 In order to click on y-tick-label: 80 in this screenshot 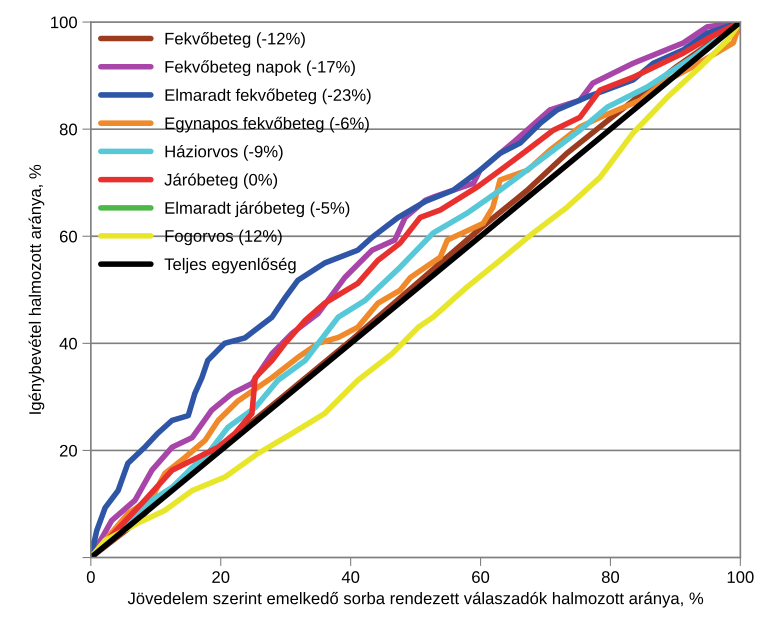, I will do `click(68, 130)`.